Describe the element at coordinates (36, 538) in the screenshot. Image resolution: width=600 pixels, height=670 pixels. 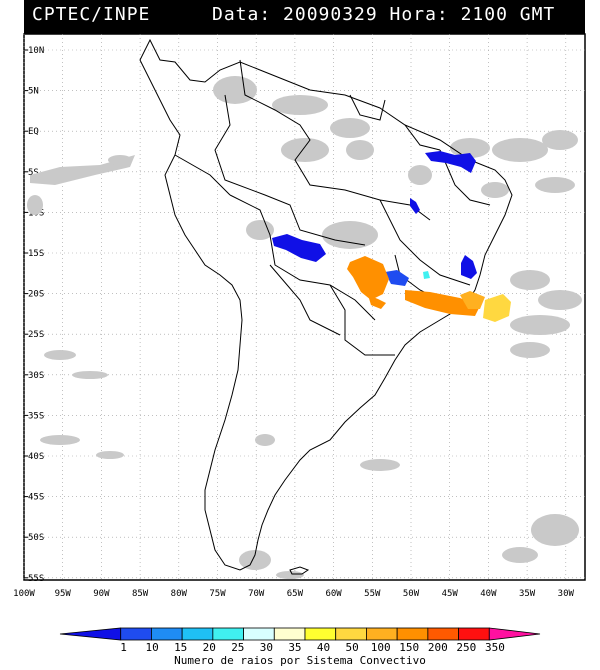
I see `lat-label: 50S` at that location.